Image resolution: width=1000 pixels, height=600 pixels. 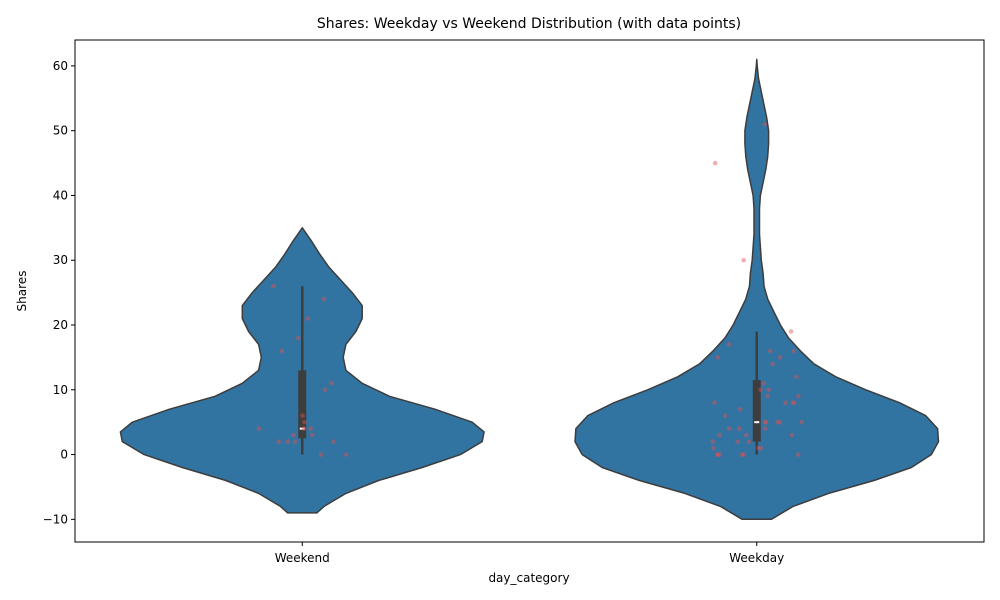 What do you see at coordinates (528, 578) in the screenshot?
I see `x-axis-label: day_category` at bounding box center [528, 578].